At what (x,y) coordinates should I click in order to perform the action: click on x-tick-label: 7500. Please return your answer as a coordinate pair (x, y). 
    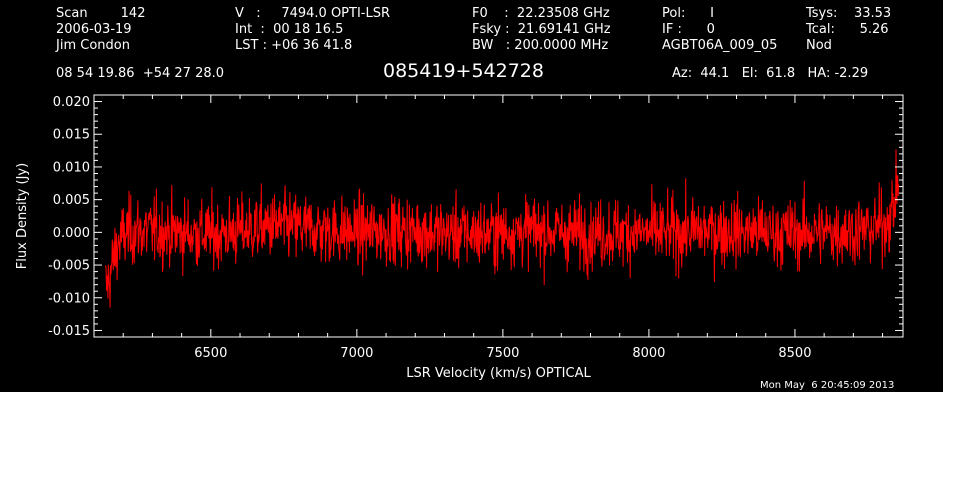
    Looking at the image, I should click on (502, 353).